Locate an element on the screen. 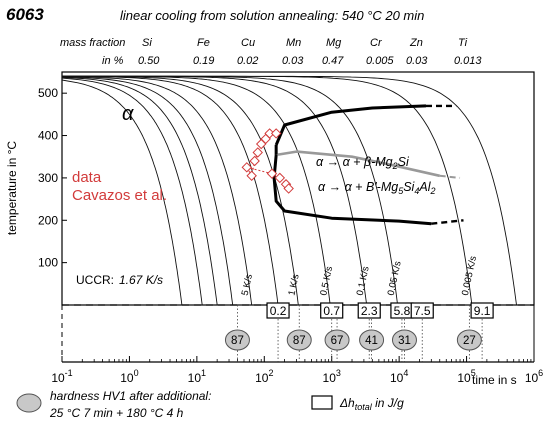 Image resolution: width=550 pixels, height=429 pixels. alpha-phase-label: α is located at coordinates (128, 114).